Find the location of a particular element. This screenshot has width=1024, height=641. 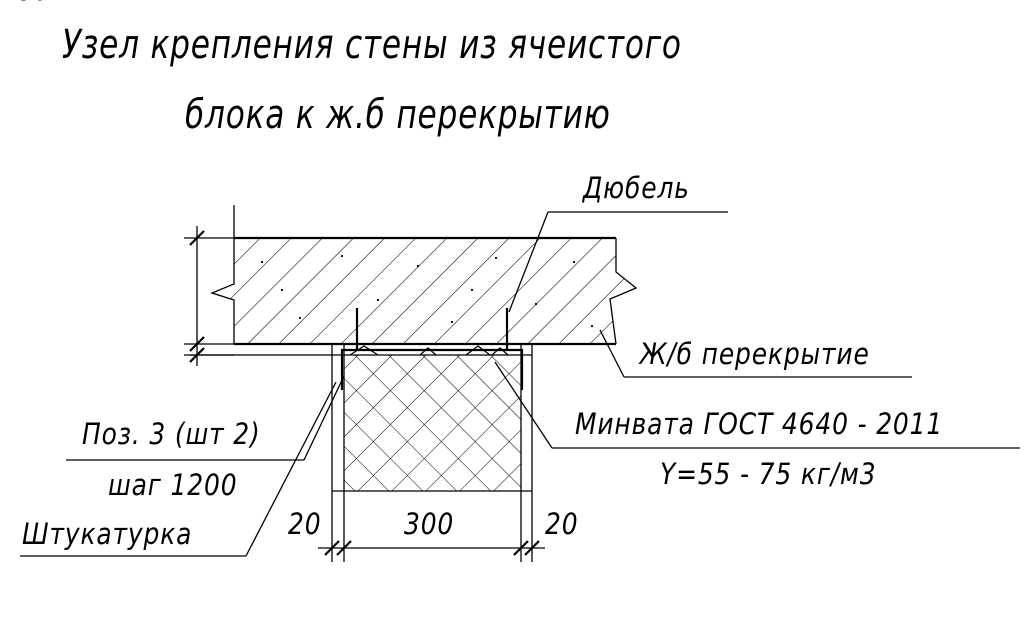

fastening-bracket is located at coordinates (432, 349).